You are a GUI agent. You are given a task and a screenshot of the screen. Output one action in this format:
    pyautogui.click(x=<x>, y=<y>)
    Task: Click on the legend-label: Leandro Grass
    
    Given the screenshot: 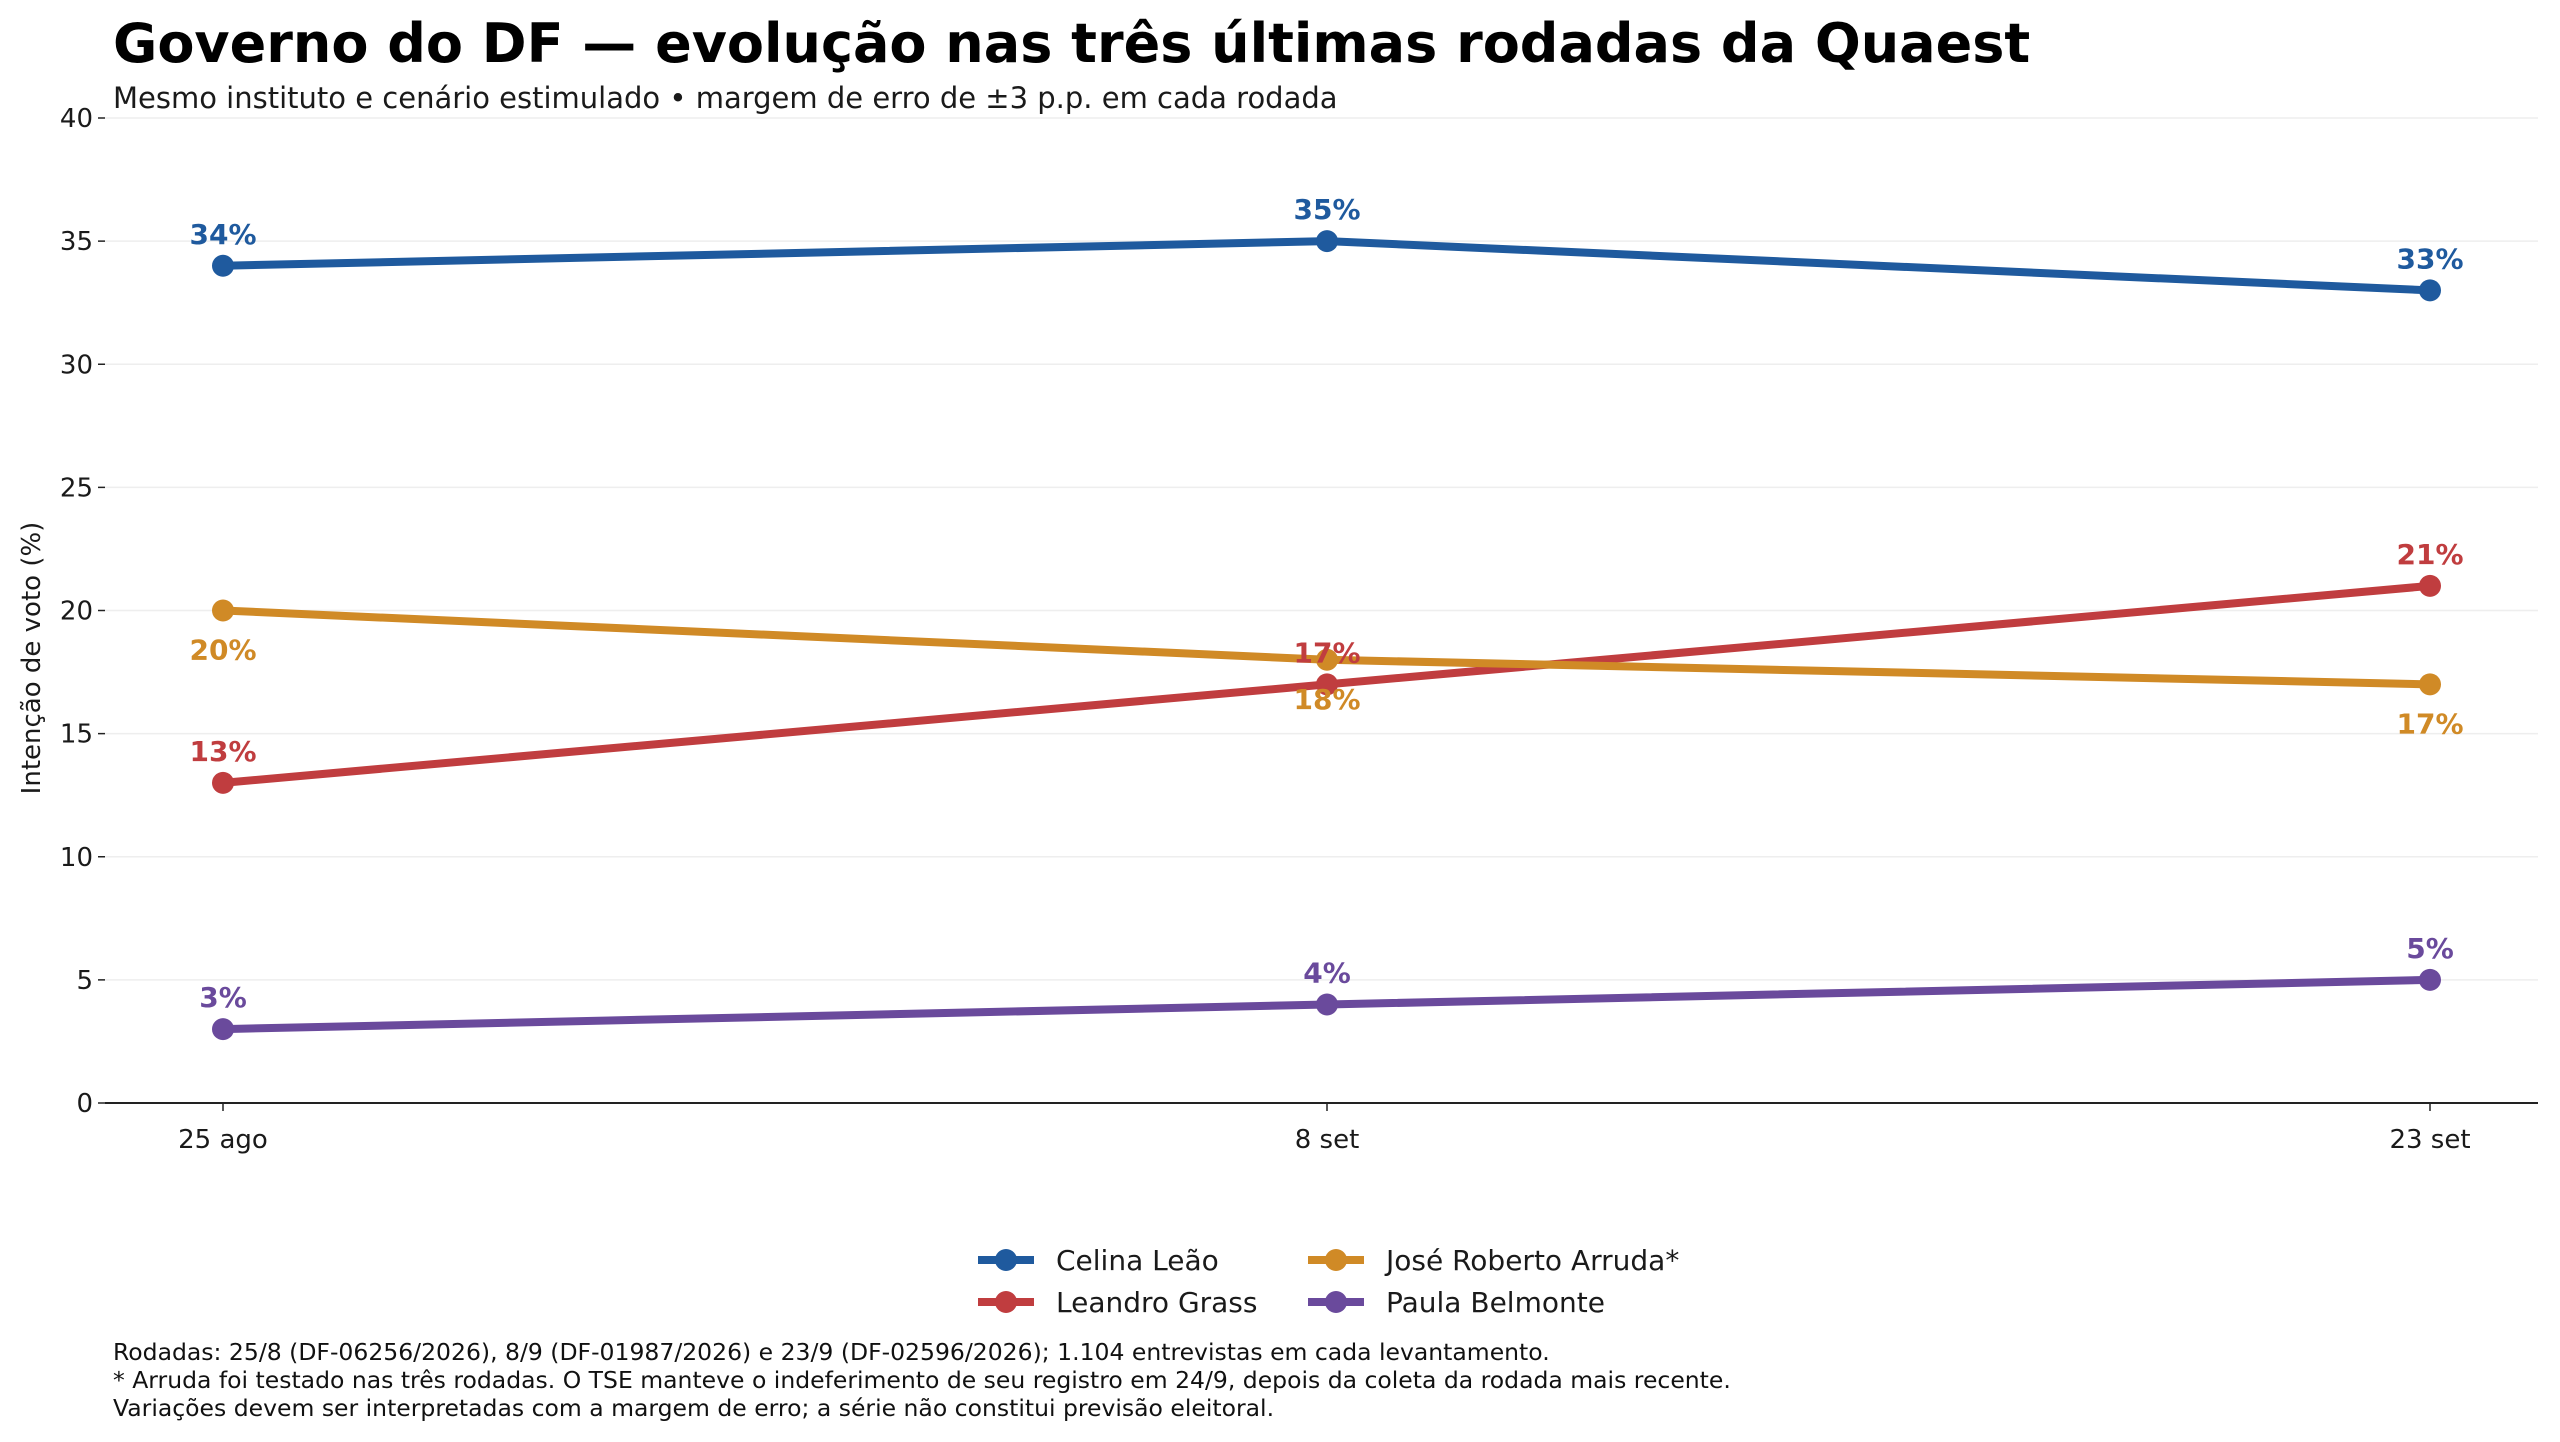 What is the action you would take?
    pyautogui.click(x=1156, y=1302)
    